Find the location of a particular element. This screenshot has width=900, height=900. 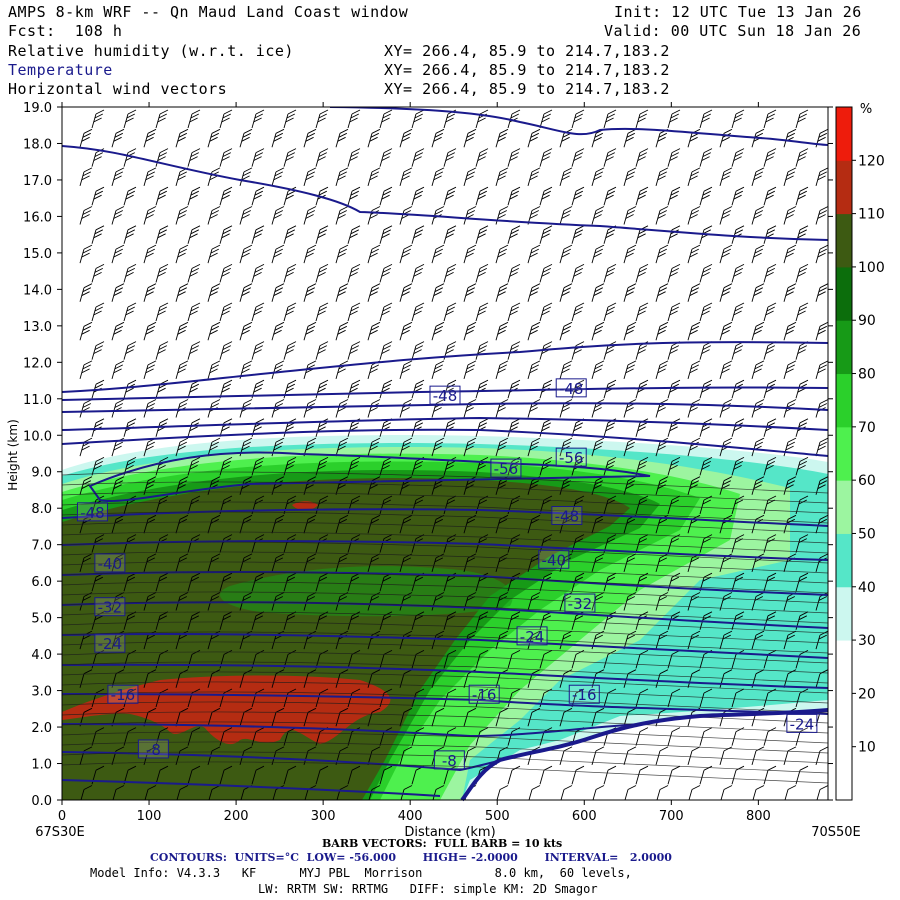

contour-label-box is located at coordinates (123, 694).